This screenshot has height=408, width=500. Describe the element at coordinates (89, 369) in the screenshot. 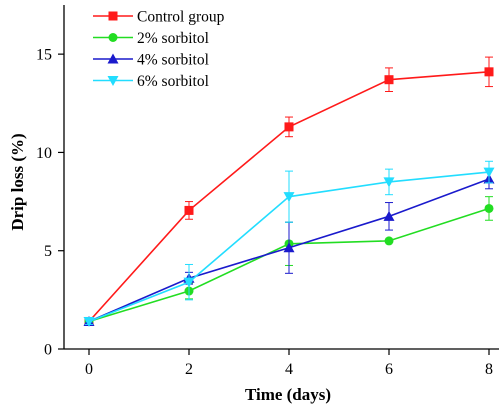

I see `x-tick-label: 0` at that location.